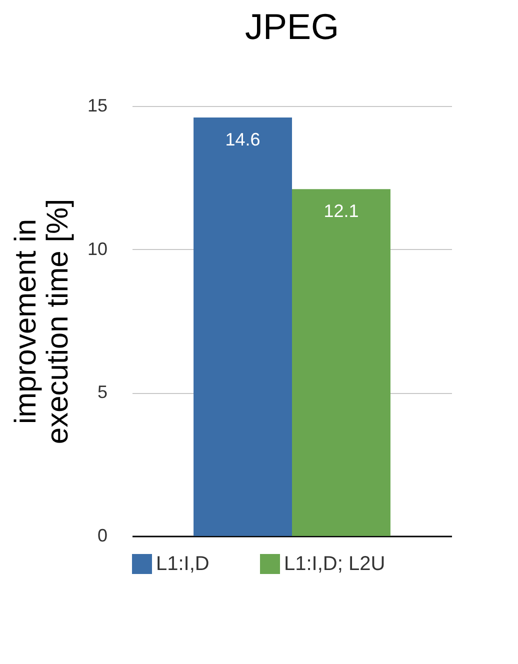 The image size is (518, 664). Describe the element at coordinates (41, 321) in the screenshot. I see `y-axis-title: improvement in execution time [%]` at that location.